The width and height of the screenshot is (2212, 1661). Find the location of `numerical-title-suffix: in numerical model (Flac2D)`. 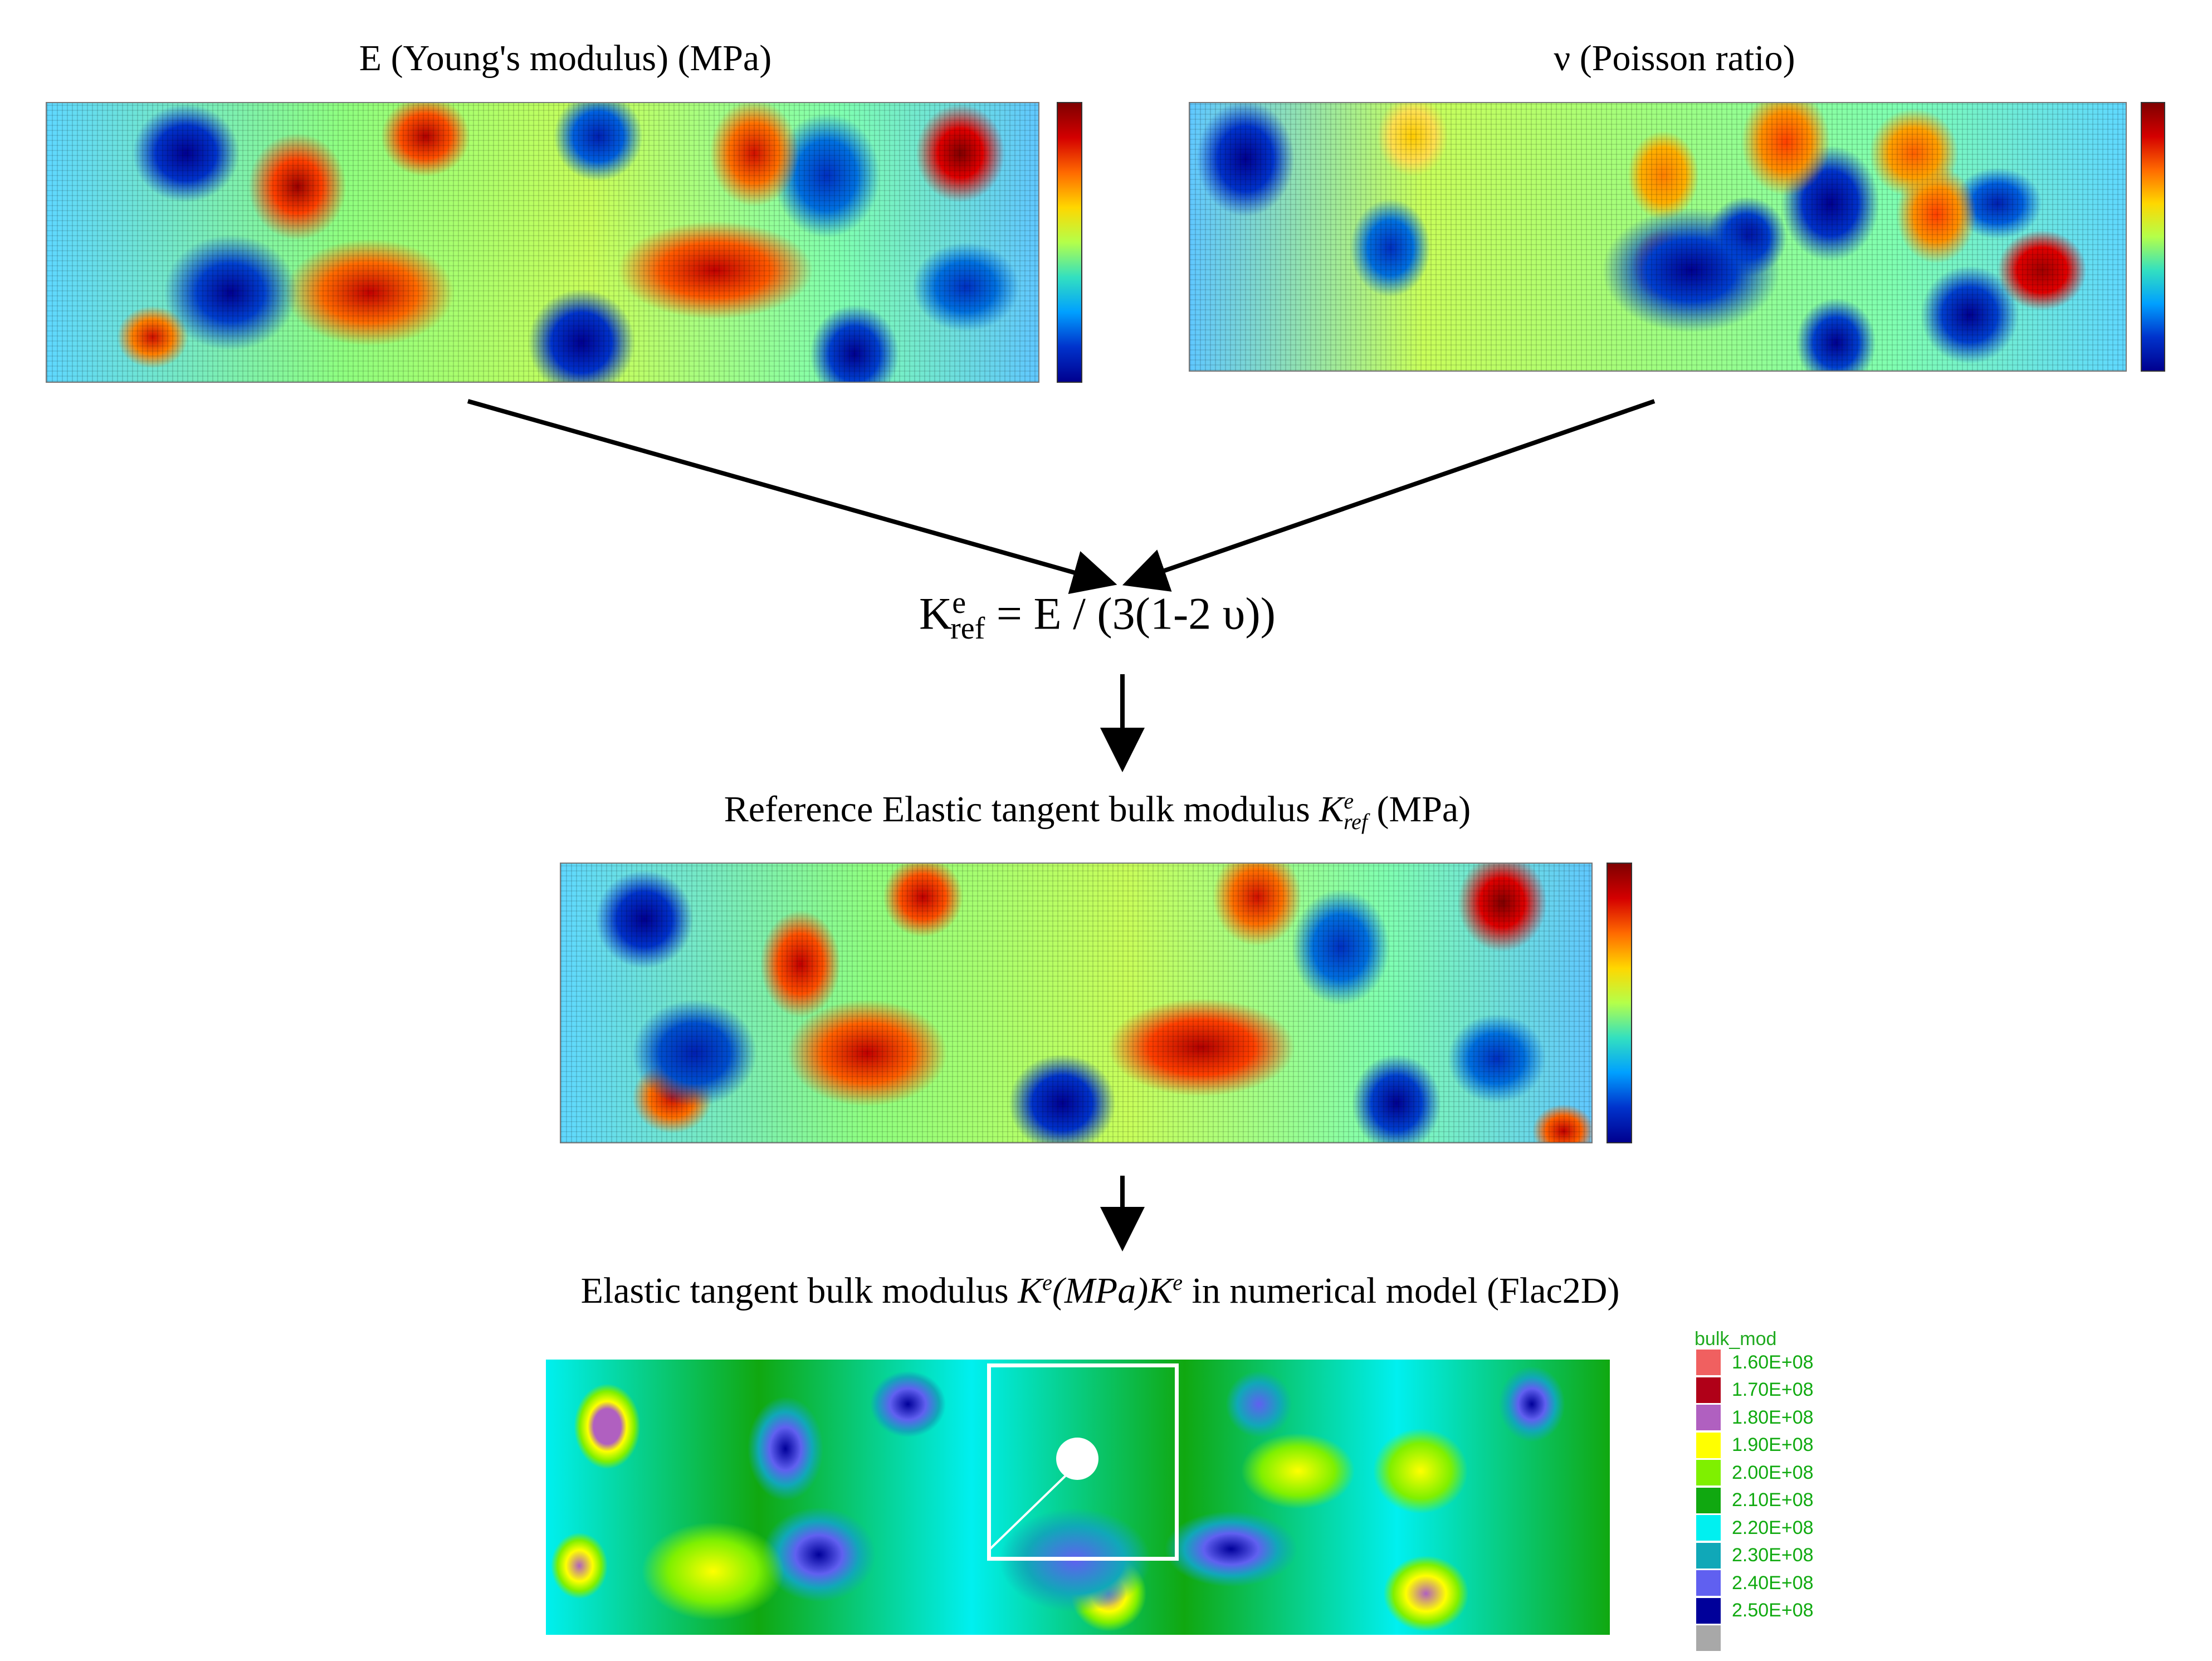

numerical-title-suffix: in numerical model (Flac2D) is located at coordinates (1401, 1290).